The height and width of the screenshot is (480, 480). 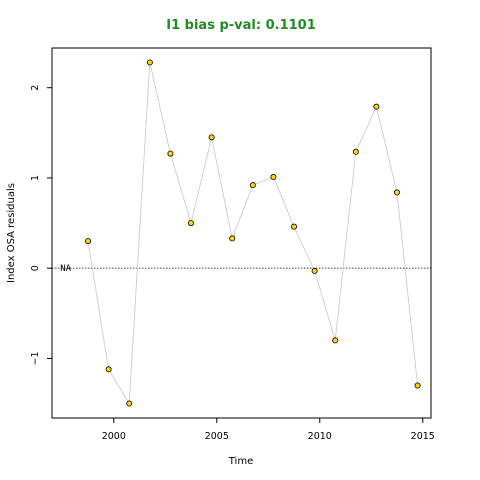 I want to click on annotation-0: NA, so click(x=65, y=269).